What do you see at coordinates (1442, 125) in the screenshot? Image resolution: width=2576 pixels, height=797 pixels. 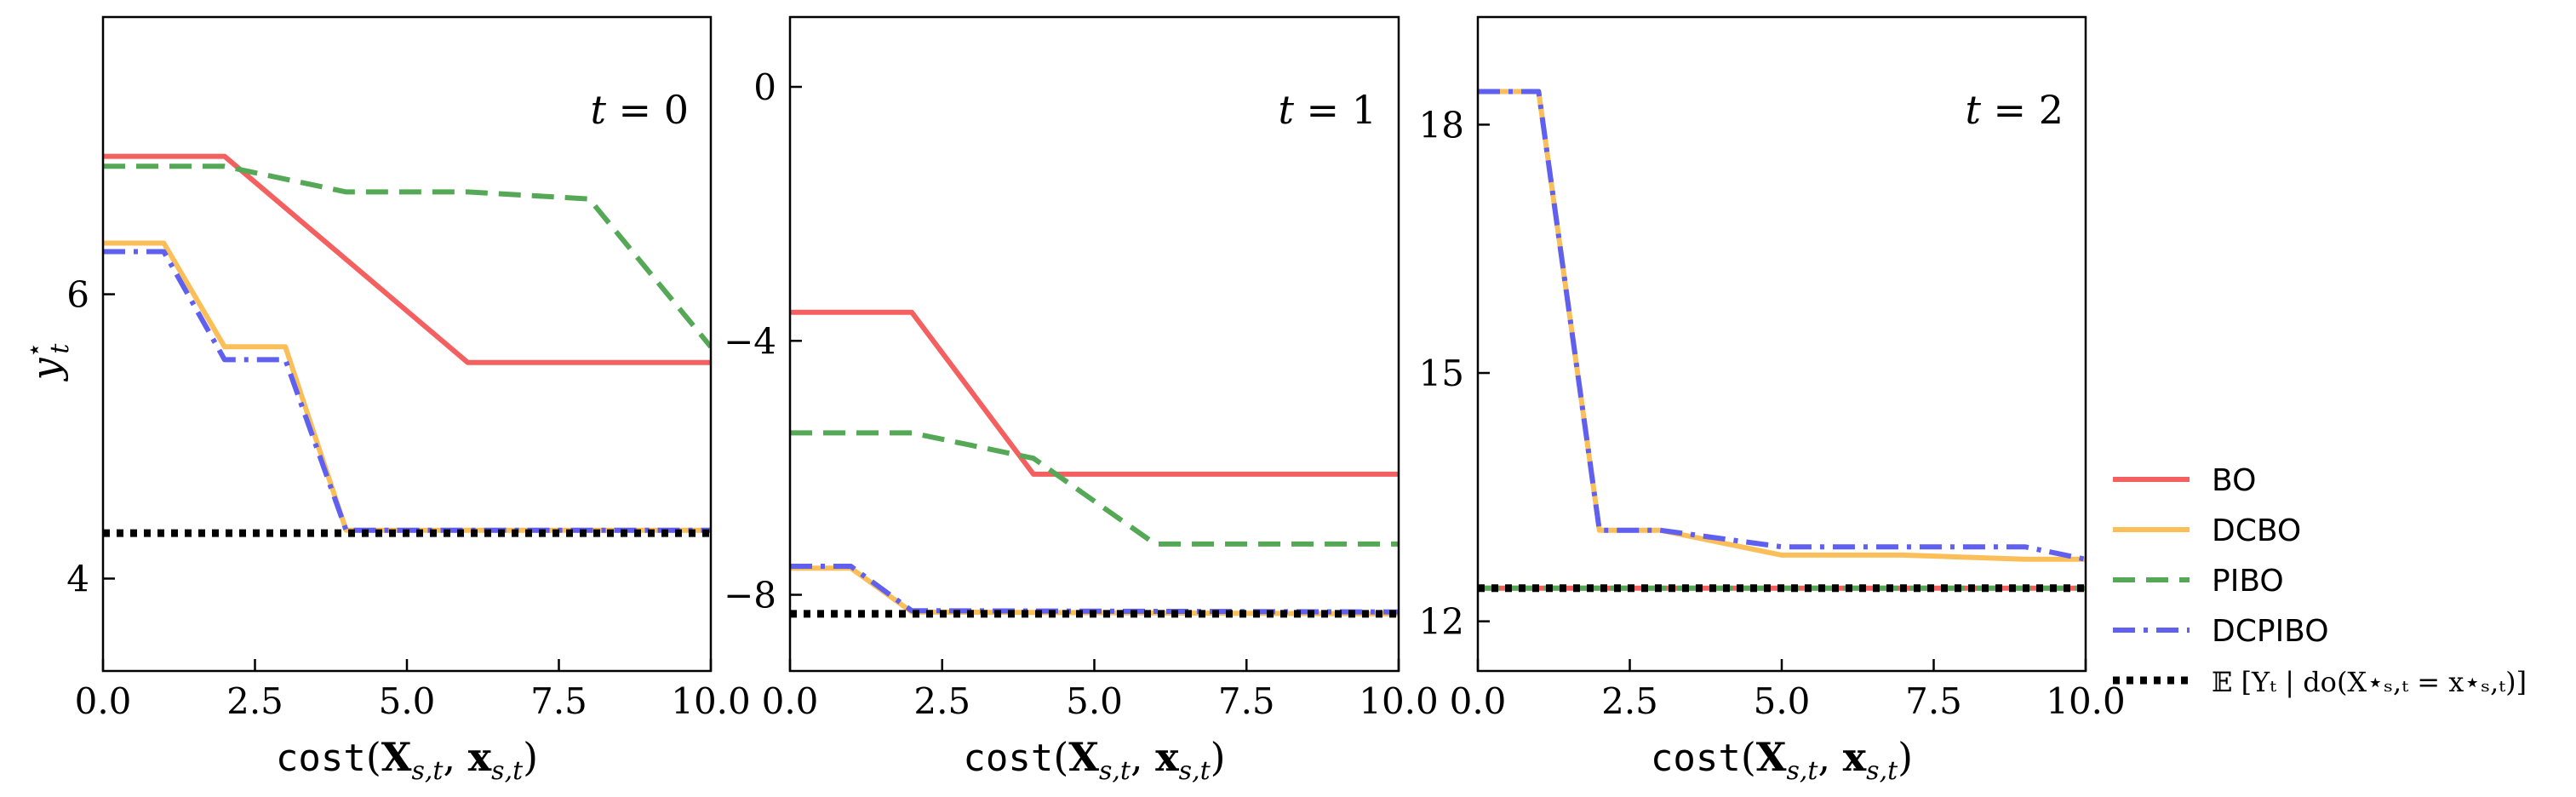 I see `y-tick-label: 18` at bounding box center [1442, 125].